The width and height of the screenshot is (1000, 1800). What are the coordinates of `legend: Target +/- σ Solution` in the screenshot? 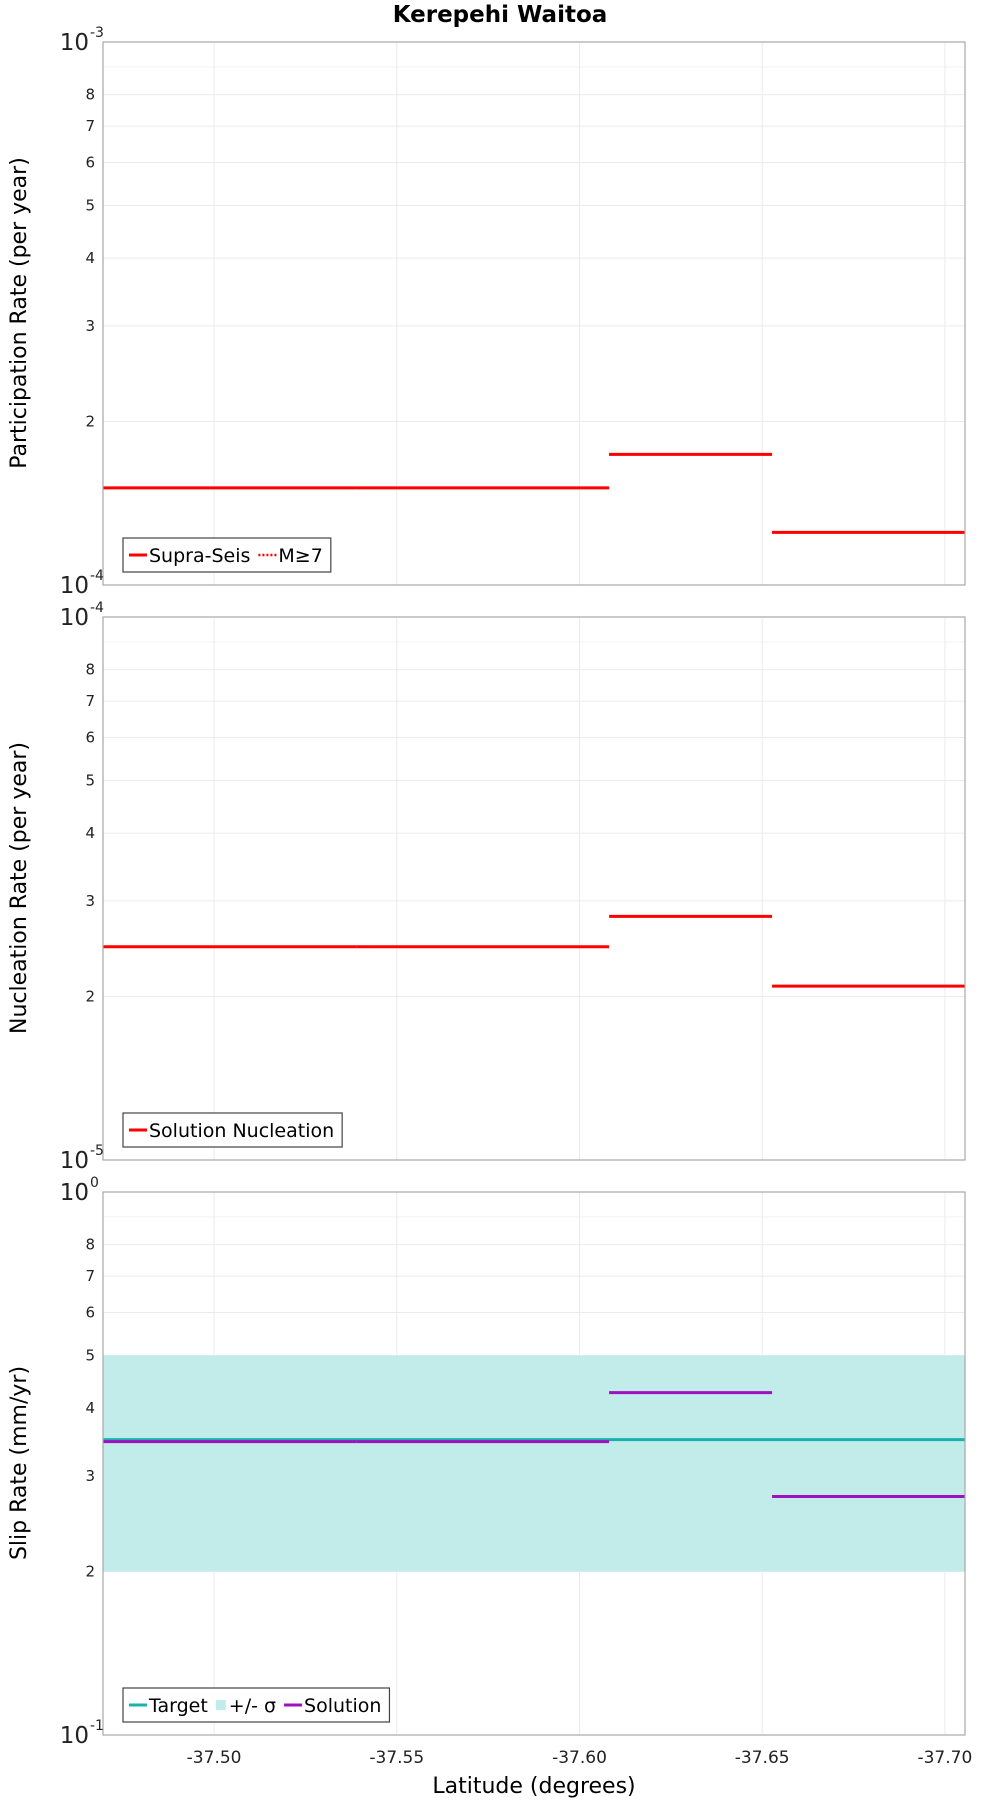 It's located at (256, 1705).